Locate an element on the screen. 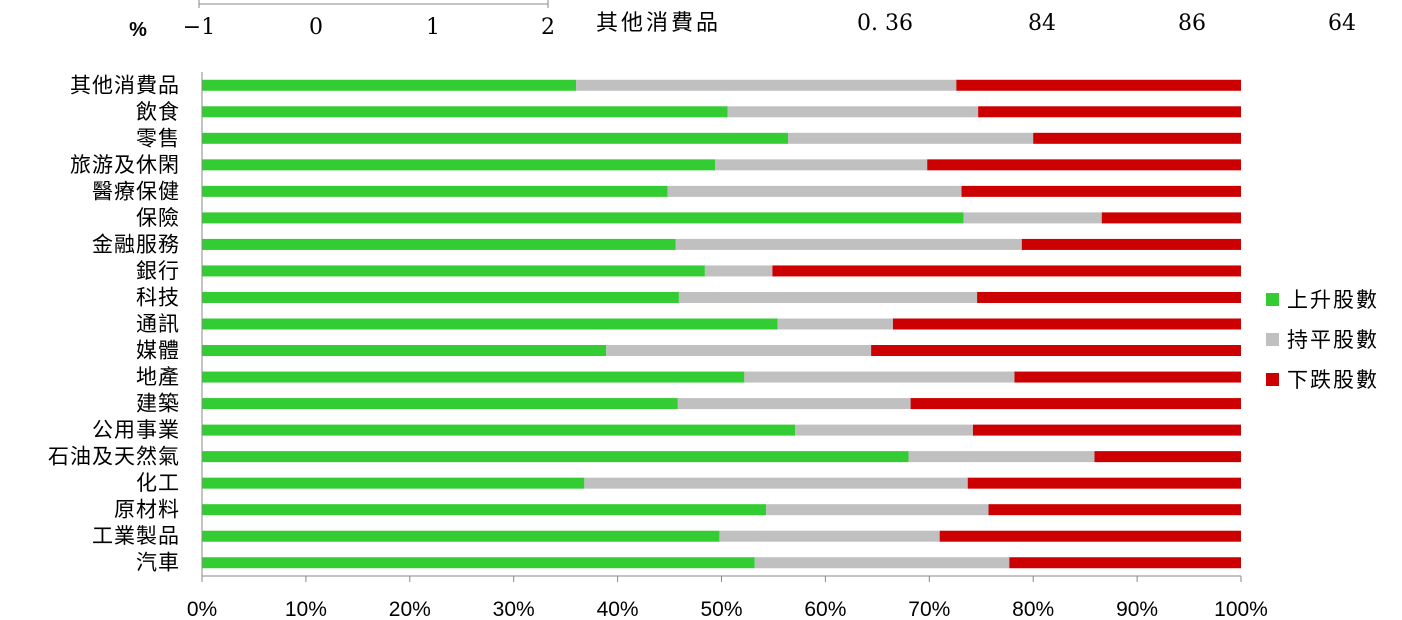 This screenshot has width=1402, height=620. category-label: 地產 is located at coordinates (158, 377).